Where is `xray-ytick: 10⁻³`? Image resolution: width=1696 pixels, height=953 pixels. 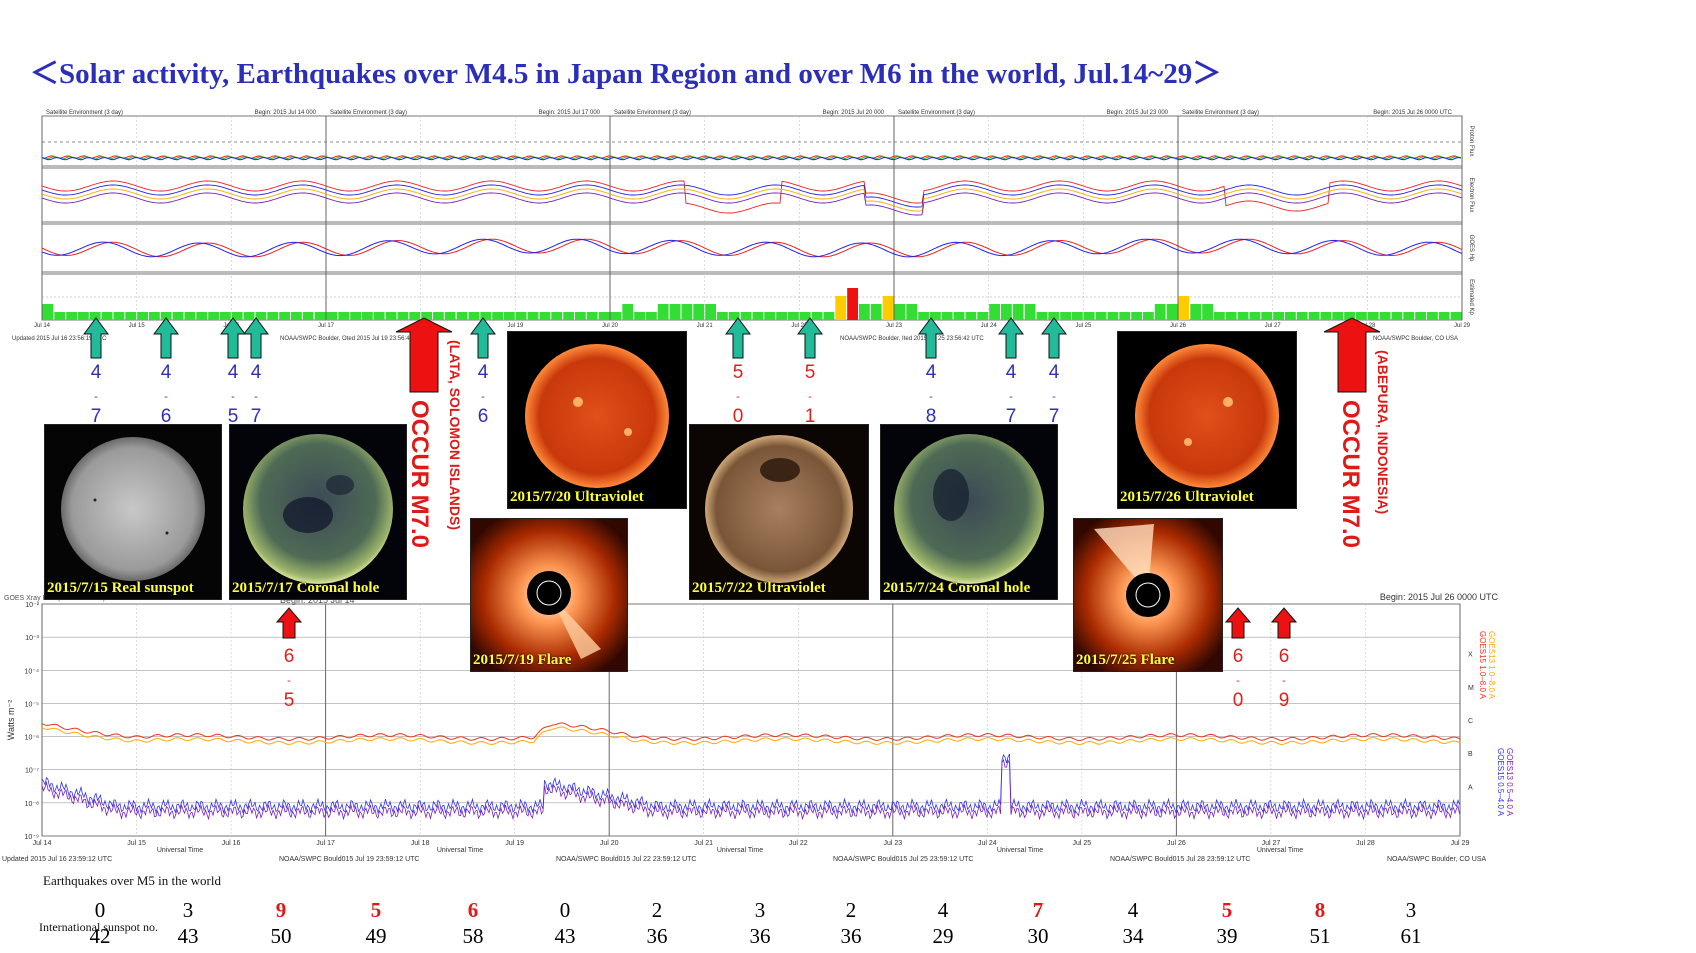 xray-ytick: 10⁻³ is located at coordinates (32, 638).